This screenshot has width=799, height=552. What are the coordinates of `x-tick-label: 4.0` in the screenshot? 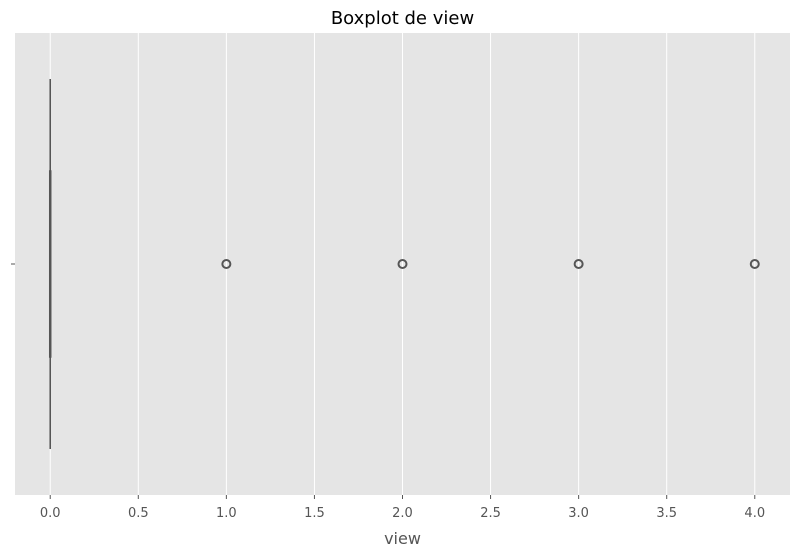 It's located at (754, 513).